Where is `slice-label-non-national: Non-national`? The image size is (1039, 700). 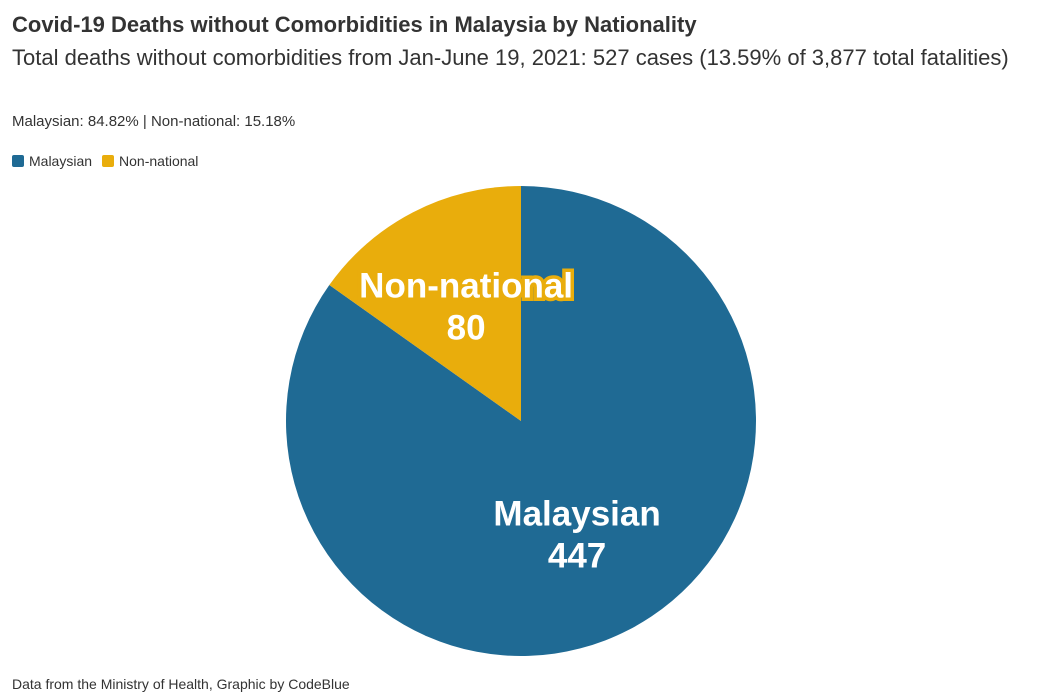 slice-label-non-national: Non-national is located at coordinates (466, 286).